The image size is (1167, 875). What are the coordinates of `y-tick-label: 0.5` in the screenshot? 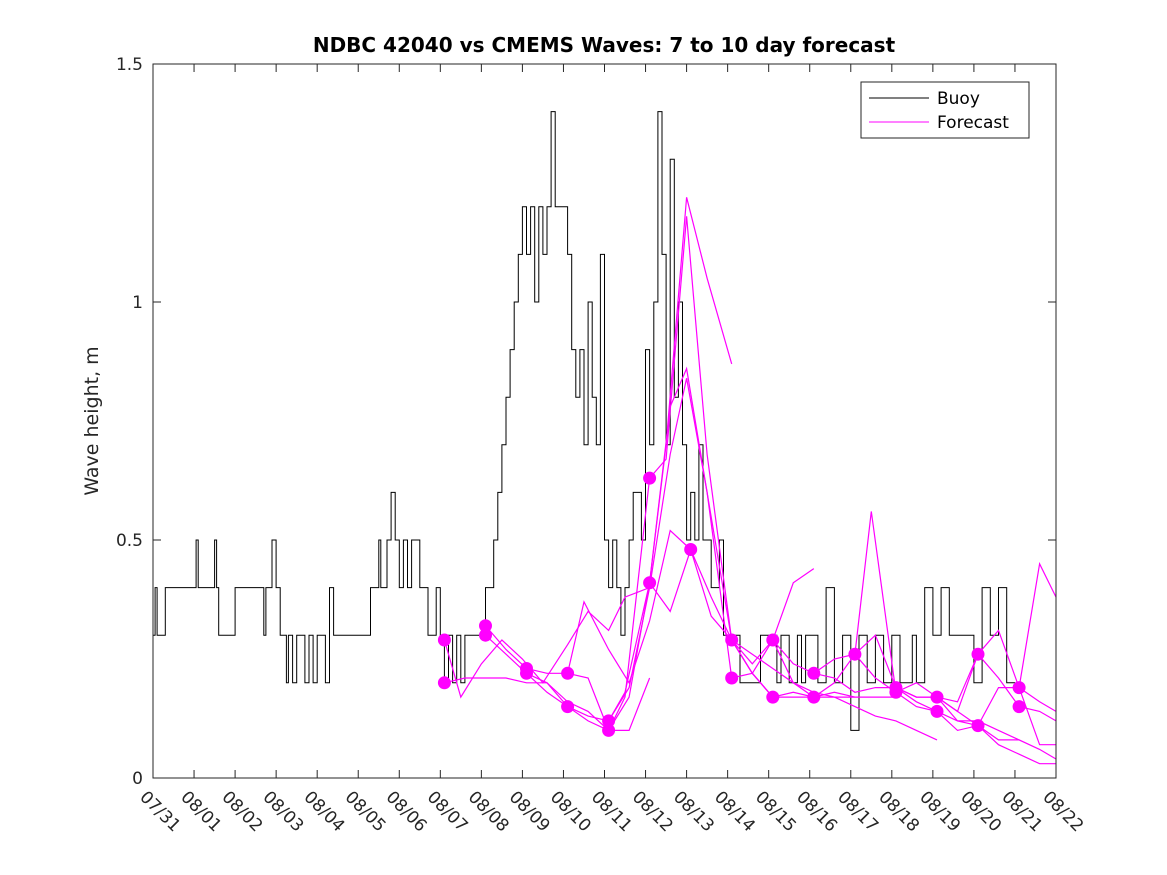 It's located at (129, 541).